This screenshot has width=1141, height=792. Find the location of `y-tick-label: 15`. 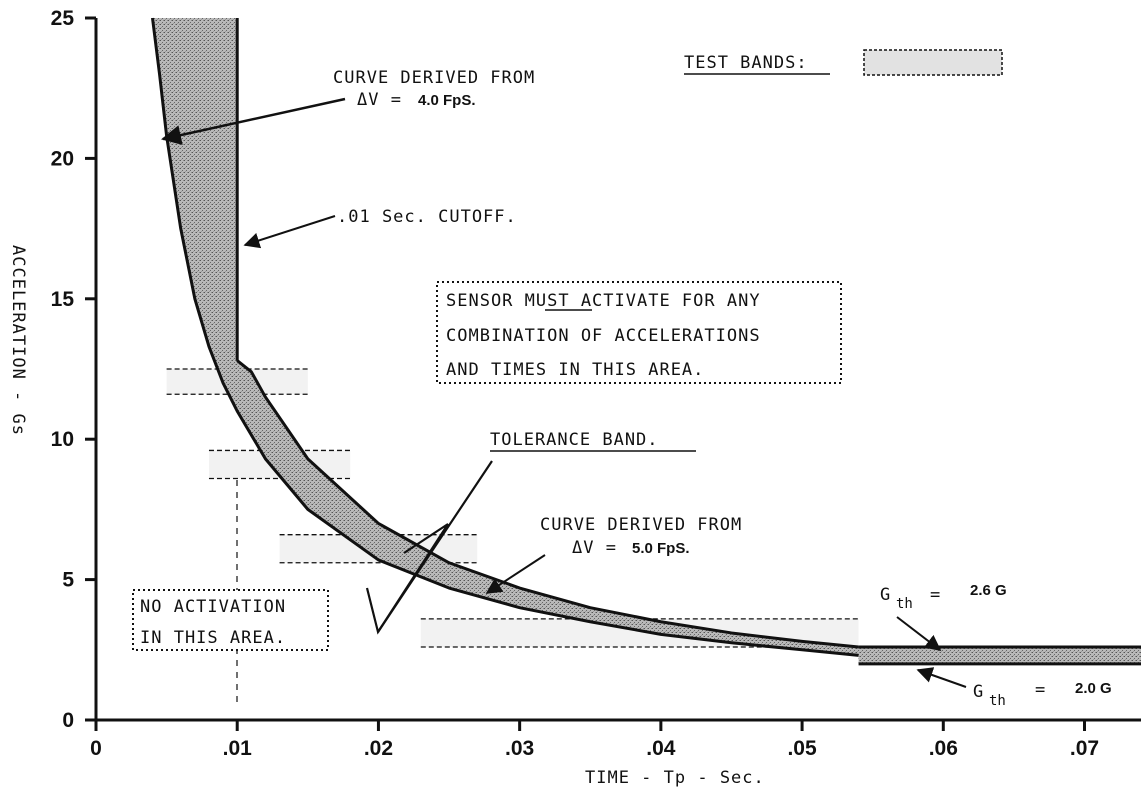

y-tick-label: 15 is located at coordinates (63, 299).